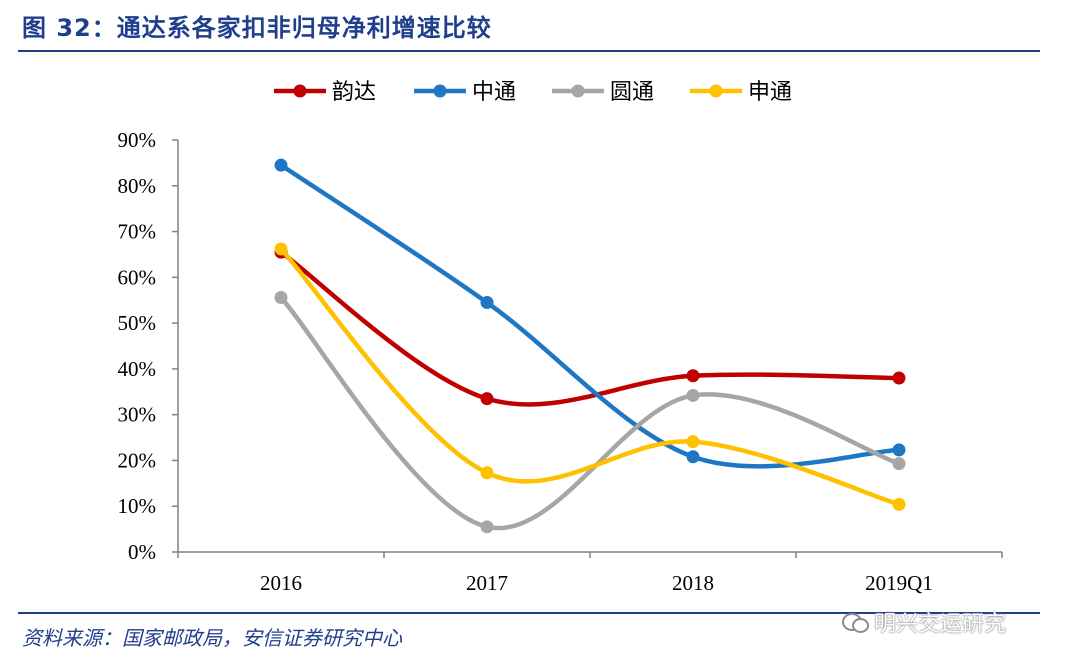 This screenshot has height=667, width=1065. I want to click on x-tick-label: 2016, so click(281, 583).